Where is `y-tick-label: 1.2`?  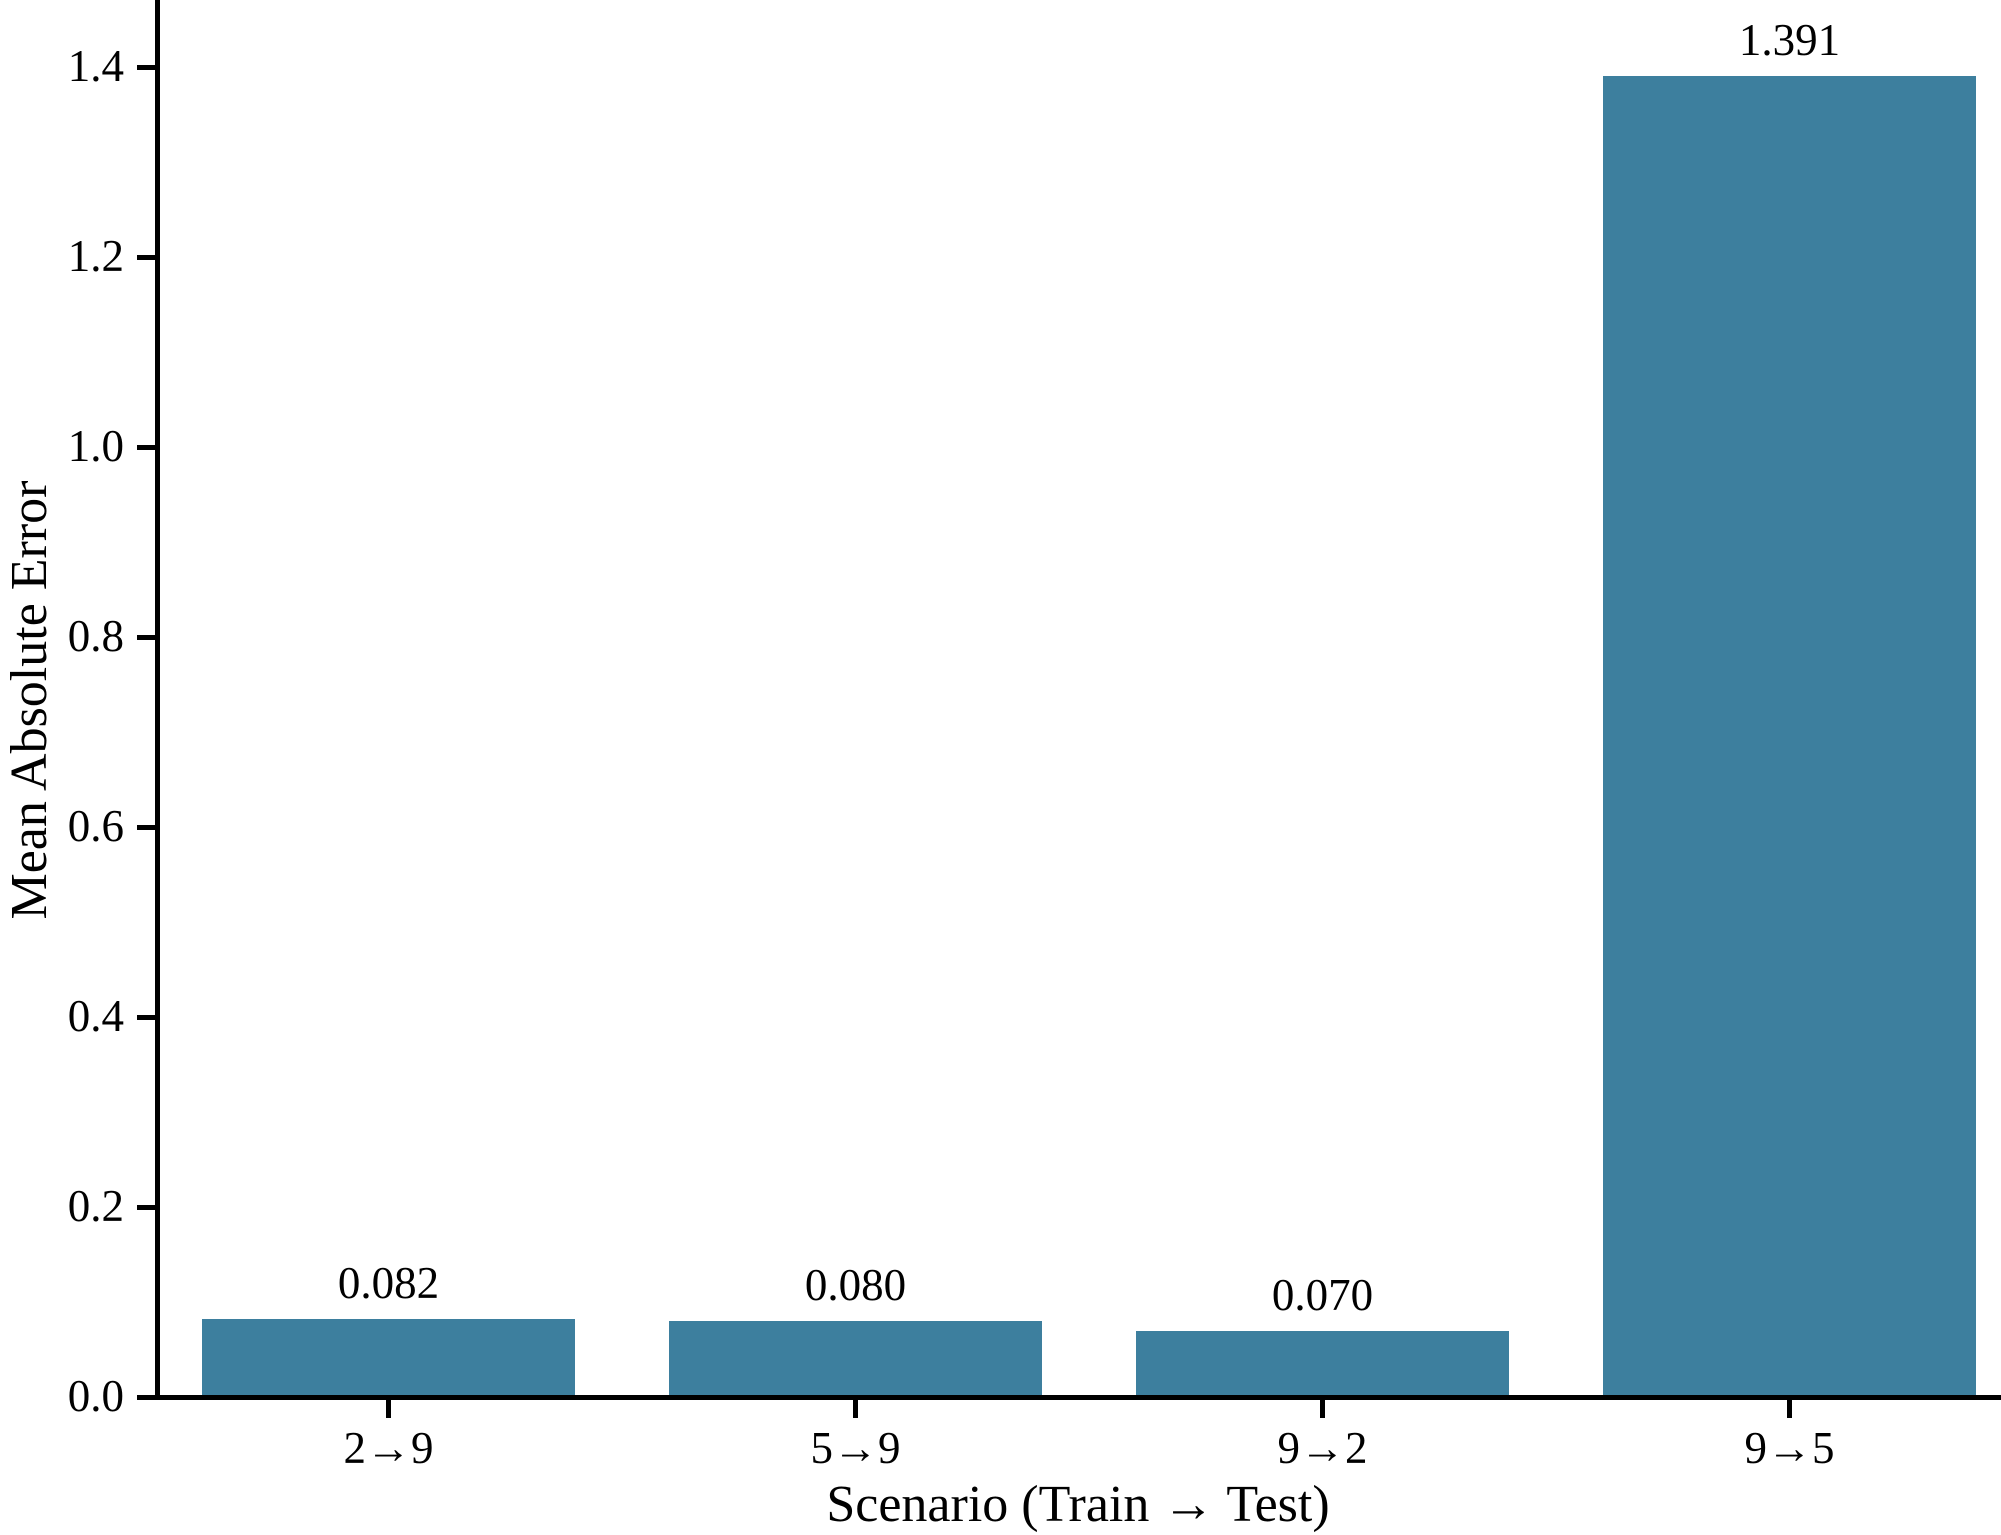
y-tick-label: 1.2 is located at coordinates (95, 256).